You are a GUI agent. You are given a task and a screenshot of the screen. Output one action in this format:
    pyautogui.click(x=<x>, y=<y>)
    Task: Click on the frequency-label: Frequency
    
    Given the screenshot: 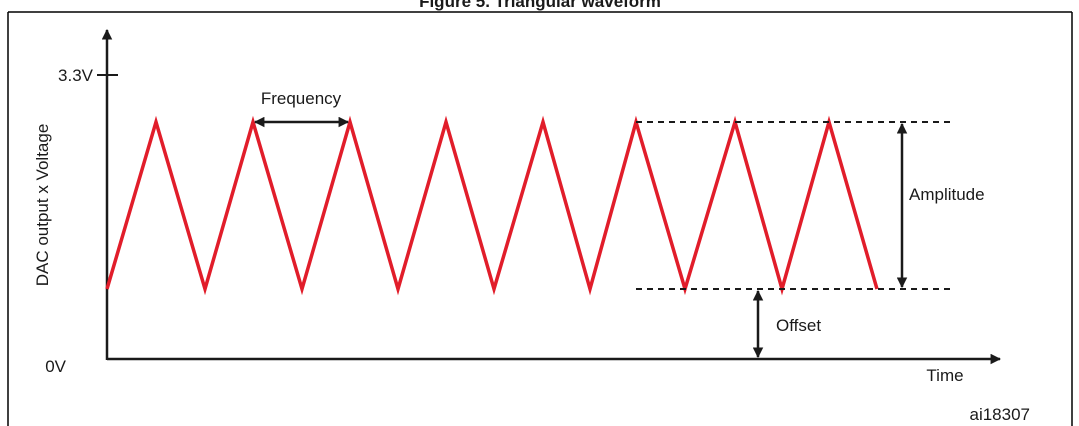 What is the action you would take?
    pyautogui.click(x=301, y=98)
    